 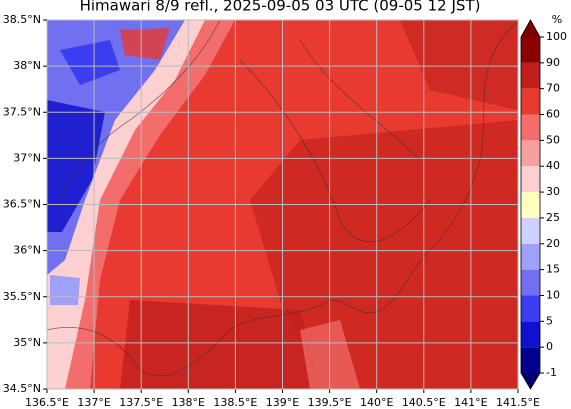 What do you see at coordinates (518, 402) in the screenshot?
I see `x-tick-label: 141.5°E` at bounding box center [518, 402].